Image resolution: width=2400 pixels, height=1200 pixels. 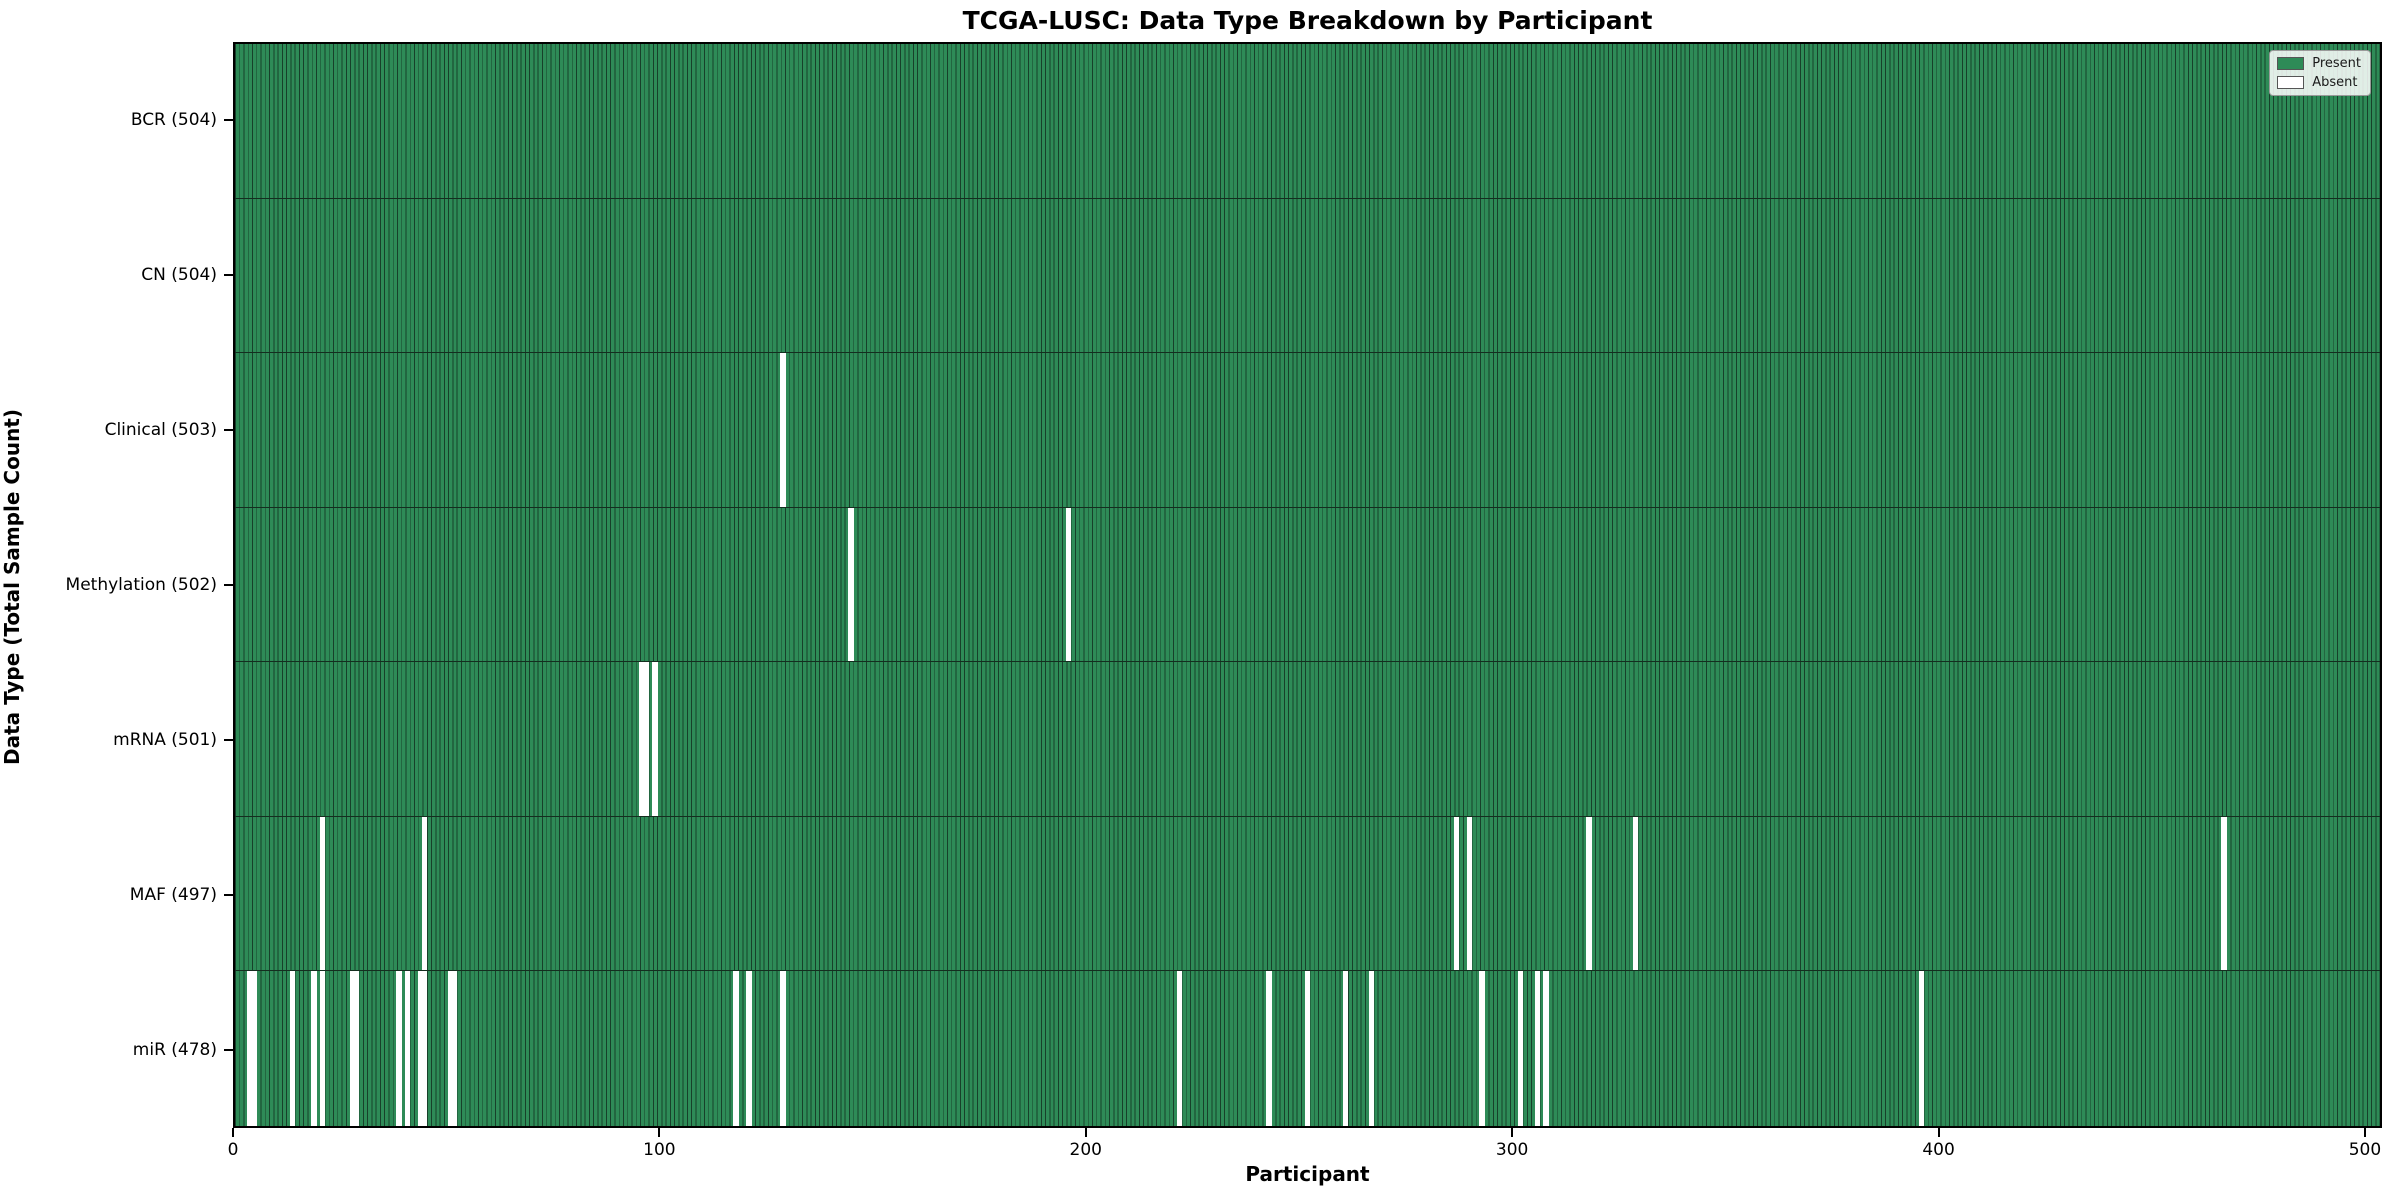 What do you see at coordinates (179, 274) in the screenshot?
I see `y-tick-label-CN: CN (504)` at bounding box center [179, 274].